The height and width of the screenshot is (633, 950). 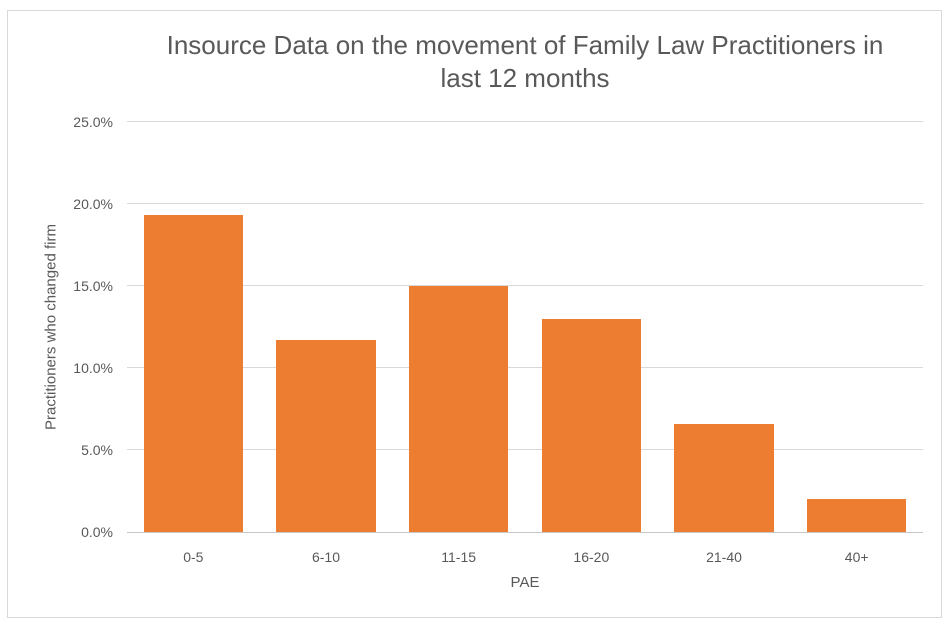 What do you see at coordinates (193, 557) in the screenshot?
I see `x-tick-label-0-5: 0-5` at bounding box center [193, 557].